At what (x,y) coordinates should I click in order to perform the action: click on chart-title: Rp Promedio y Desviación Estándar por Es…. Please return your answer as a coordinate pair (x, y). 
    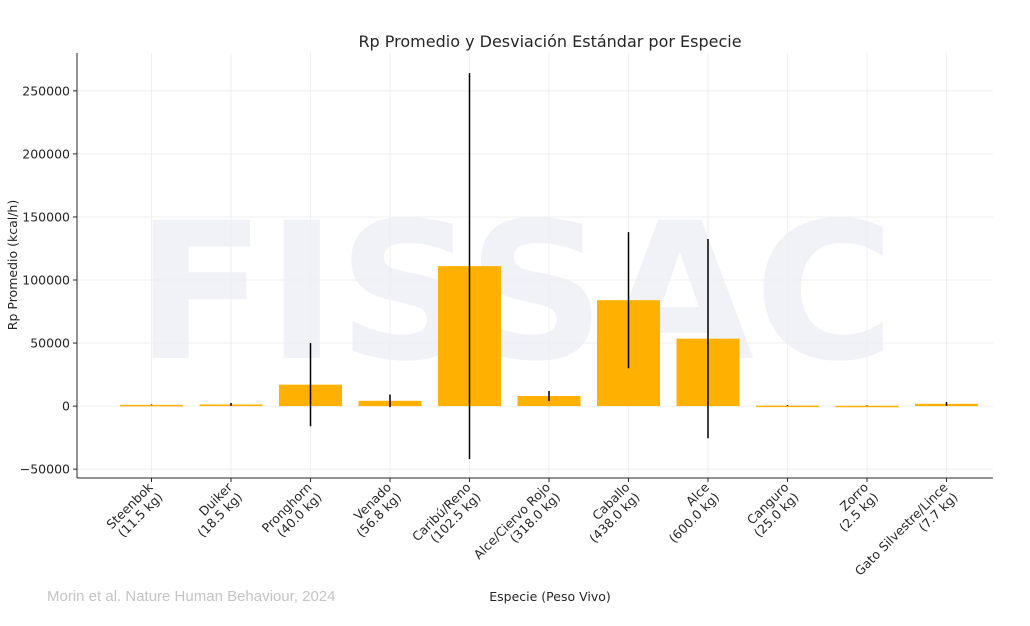
    Looking at the image, I should click on (549, 41).